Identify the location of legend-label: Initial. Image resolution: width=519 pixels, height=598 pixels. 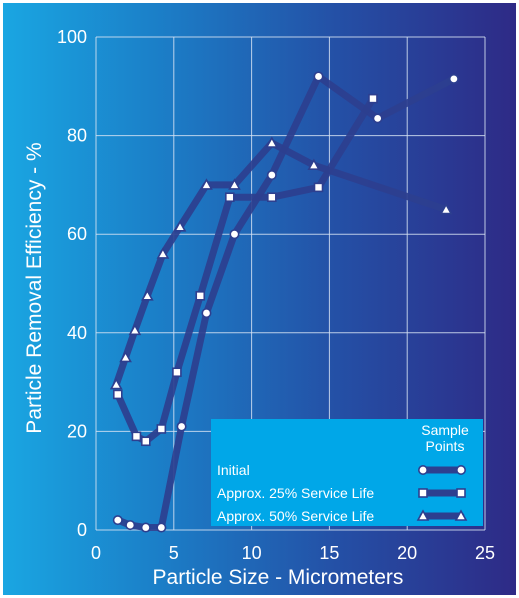
(233, 470).